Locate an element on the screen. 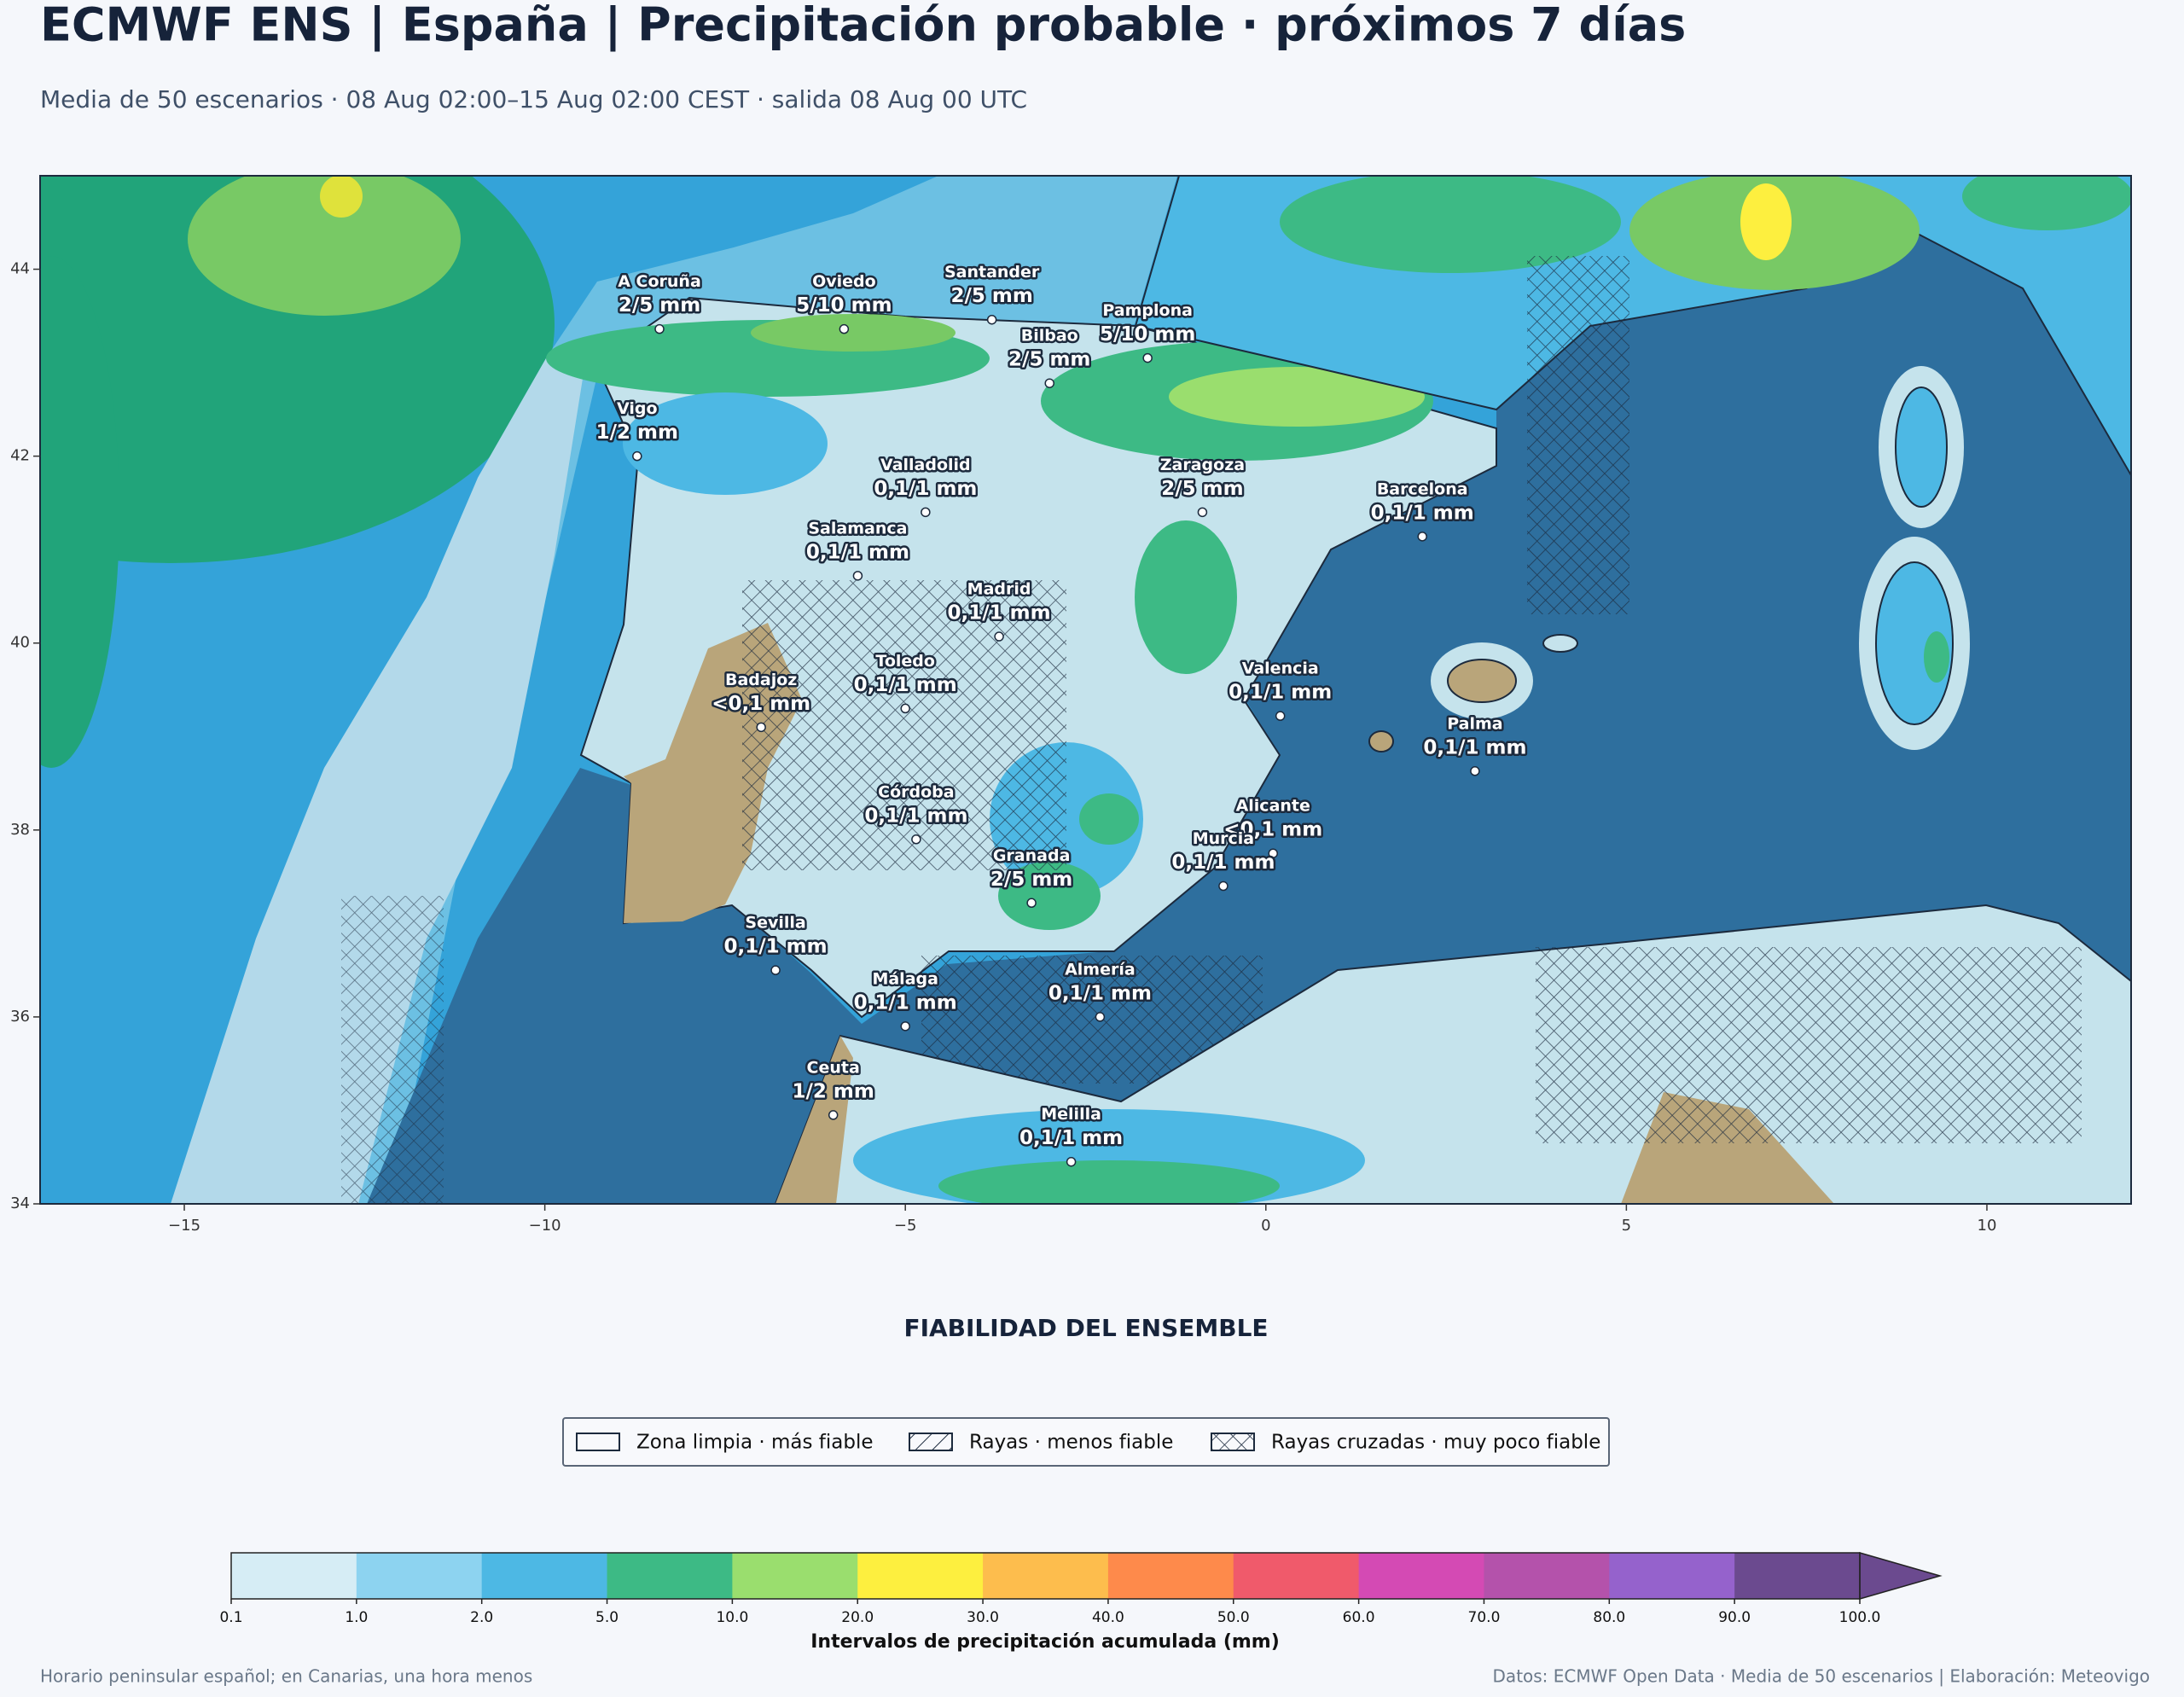  colorbar-extend is located at coordinates (1901, 1576).